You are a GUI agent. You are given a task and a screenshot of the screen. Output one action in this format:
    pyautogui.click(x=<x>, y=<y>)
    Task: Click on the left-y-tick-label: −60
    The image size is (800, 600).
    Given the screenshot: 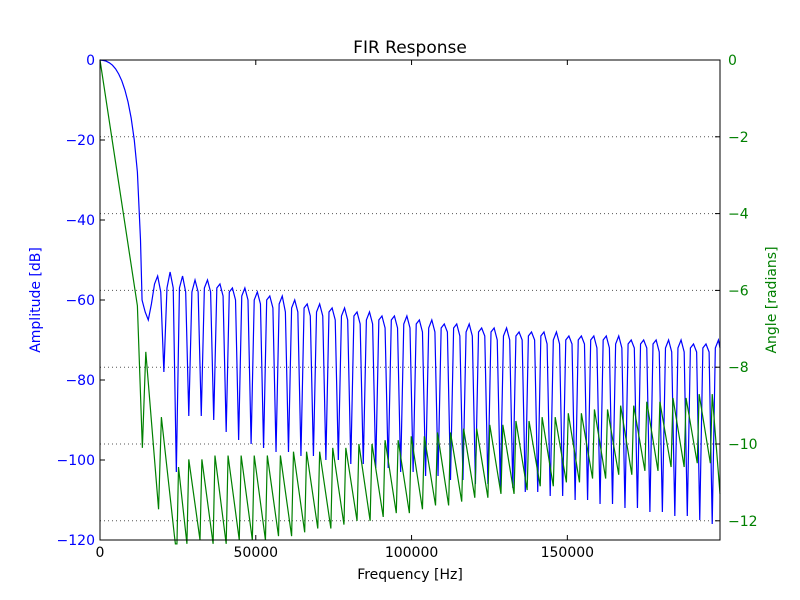 What is the action you would take?
    pyautogui.click(x=80, y=301)
    